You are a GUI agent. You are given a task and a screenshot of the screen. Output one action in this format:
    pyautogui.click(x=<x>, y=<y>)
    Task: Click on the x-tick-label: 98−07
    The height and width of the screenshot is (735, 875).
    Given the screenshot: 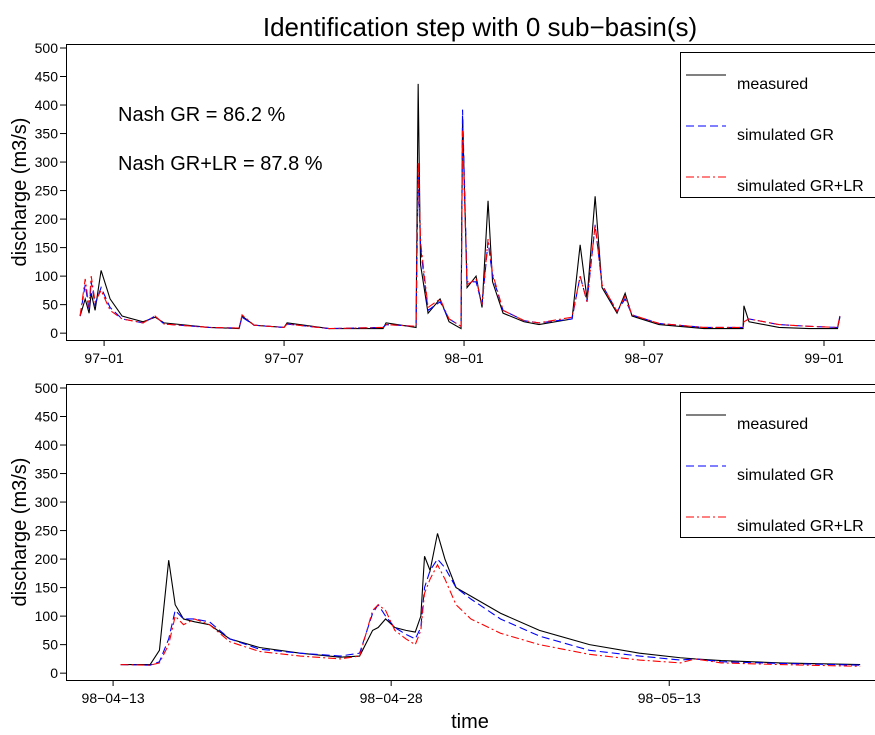 What is the action you would take?
    pyautogui.click(x=644, y=358)
    